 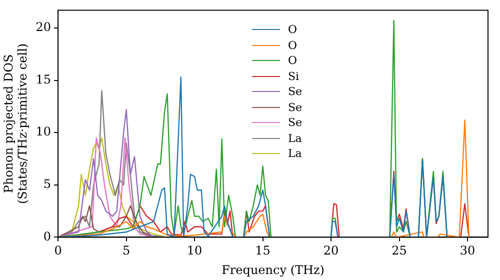 What do you see at coordinates (44, 27) in the screenshot?
I see `y-tick-label: 20` at bounding box center [44, 27].